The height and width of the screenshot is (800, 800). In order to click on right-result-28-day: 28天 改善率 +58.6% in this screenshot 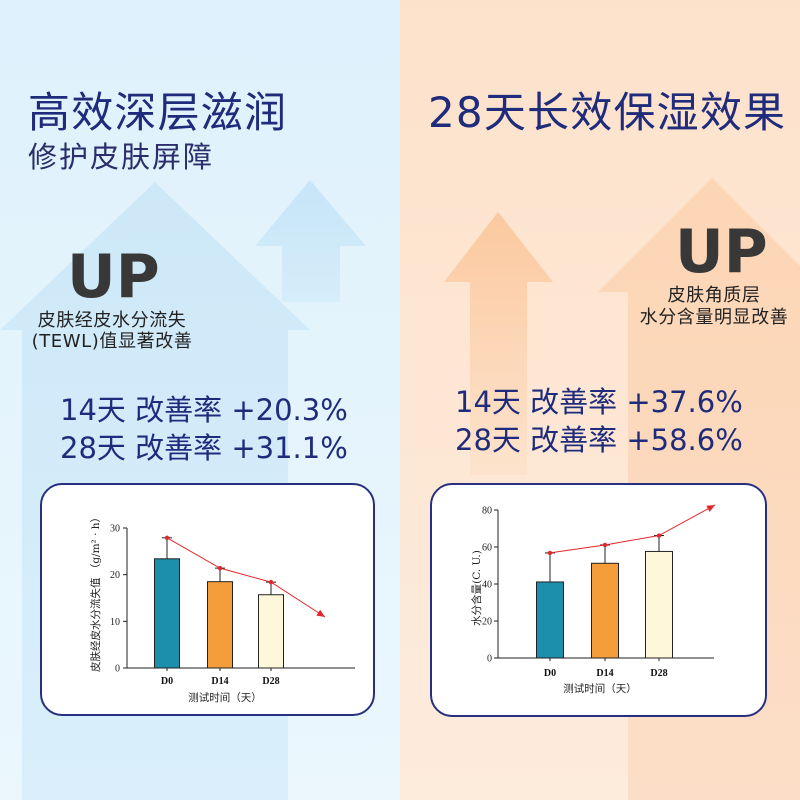, I will do `click(599, 440)`.